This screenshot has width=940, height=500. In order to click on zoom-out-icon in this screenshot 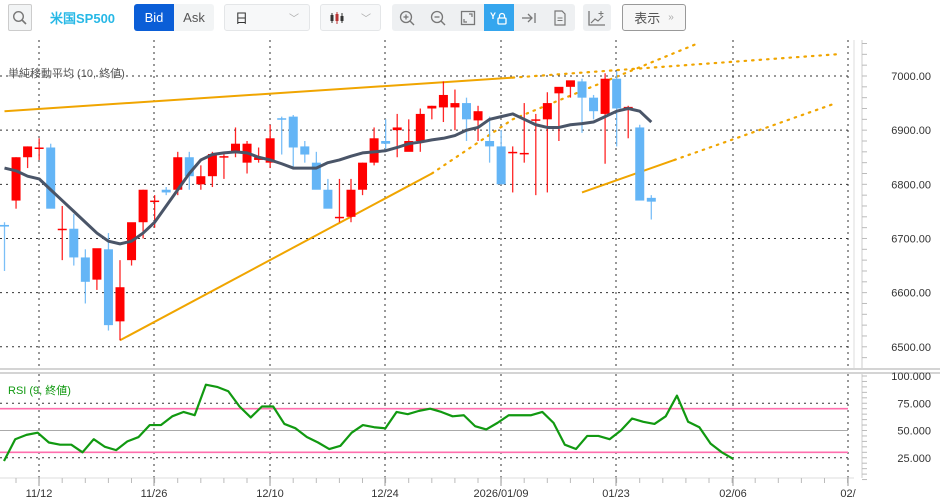, I will do `click(438, 17)`.